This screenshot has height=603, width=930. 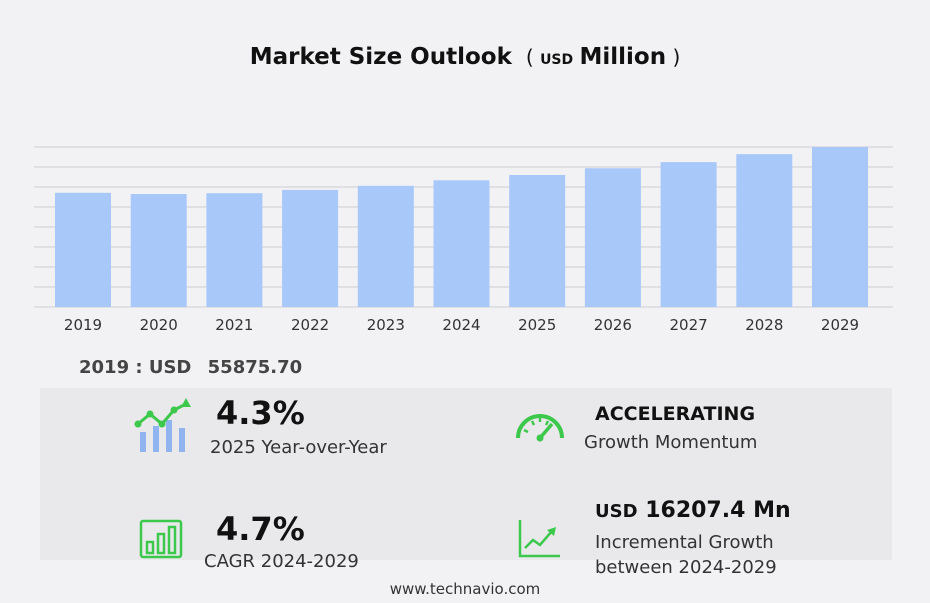 What do you see at coordinates (161, 539) in the screenshot?
I see `bar-chart-icon` at bounding box center [161, 539].